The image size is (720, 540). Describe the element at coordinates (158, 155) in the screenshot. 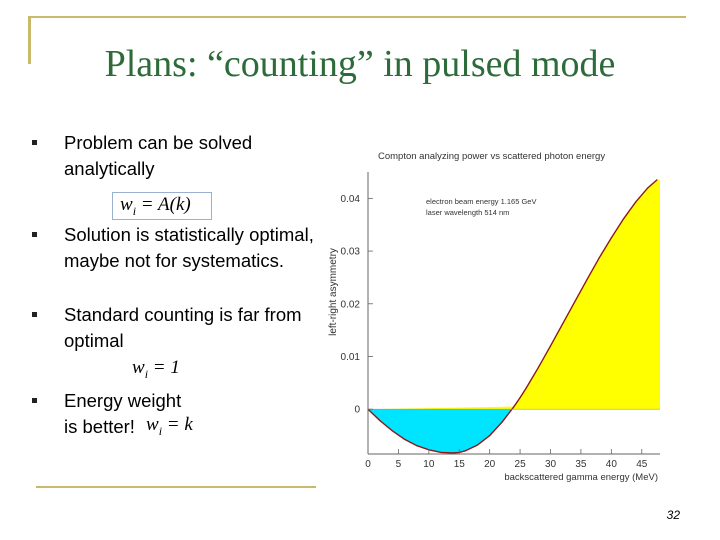

I see `bullet-text: Problem can be solved analytically` at that location.